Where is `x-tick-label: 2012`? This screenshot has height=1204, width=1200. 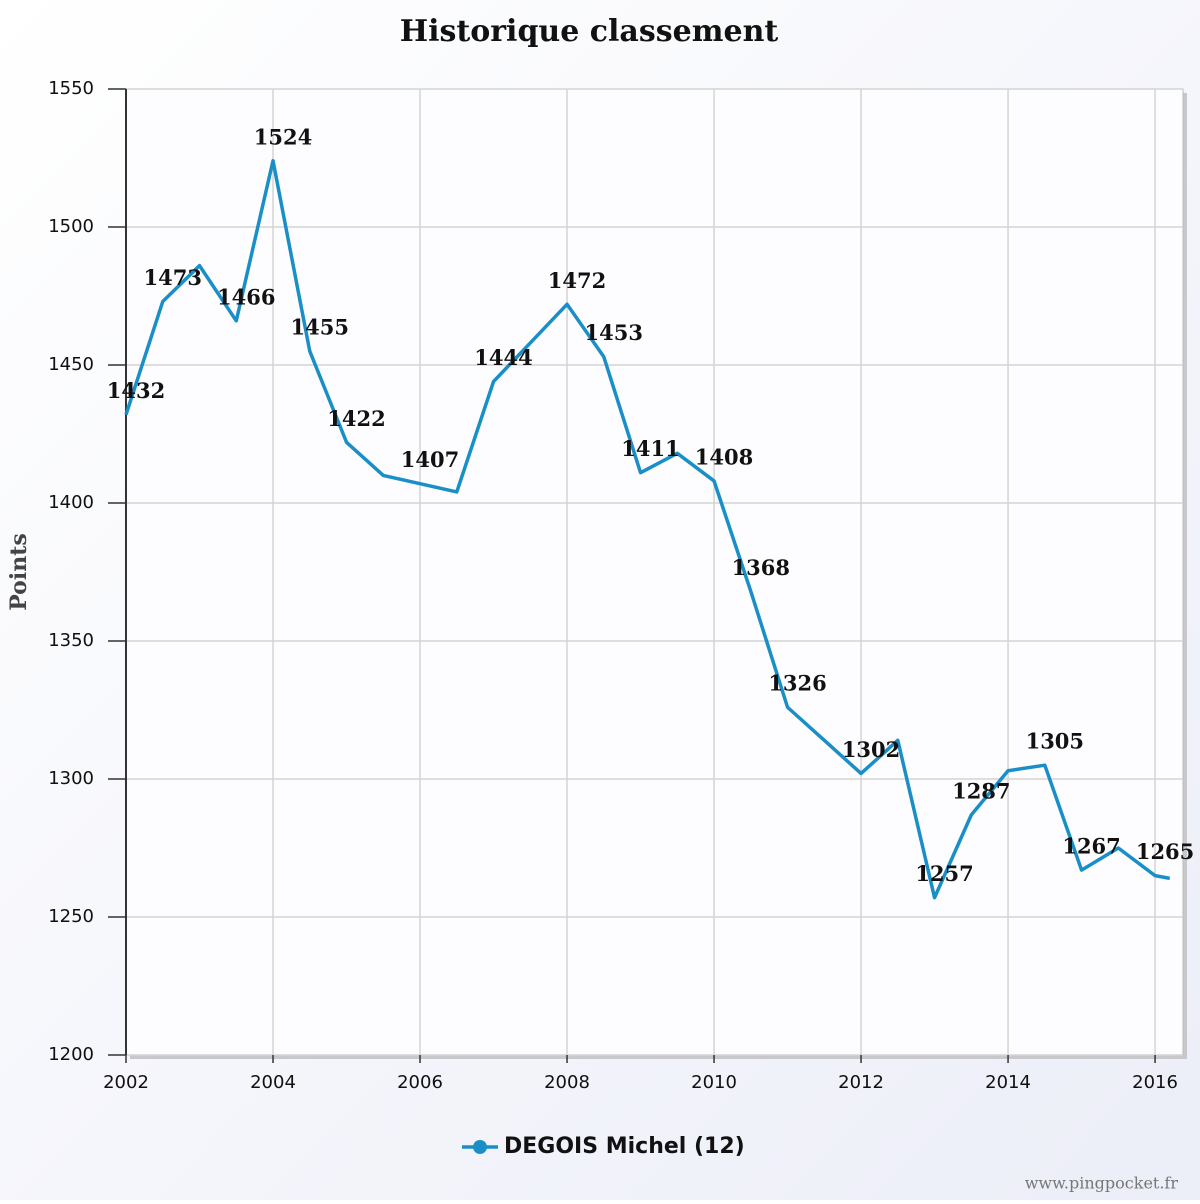 x-tick-label: 2012 is located at coordinates (861, 1082).